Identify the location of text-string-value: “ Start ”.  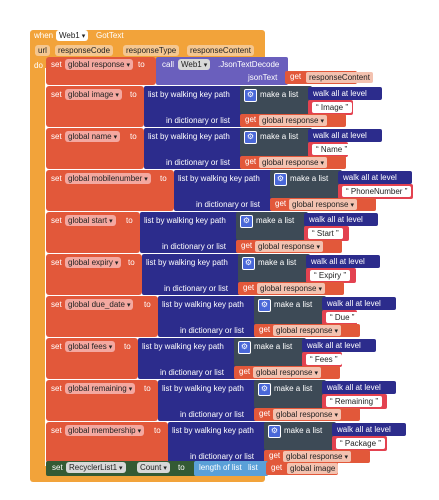
(325, 233).